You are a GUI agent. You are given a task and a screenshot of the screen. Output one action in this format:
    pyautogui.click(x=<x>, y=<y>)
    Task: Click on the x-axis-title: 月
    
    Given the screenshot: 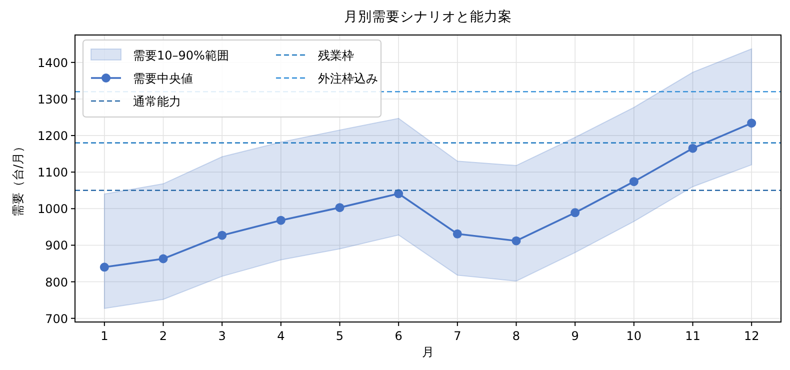 What is the action you would take?
    pyautogui.click(x=428, y=352)
    